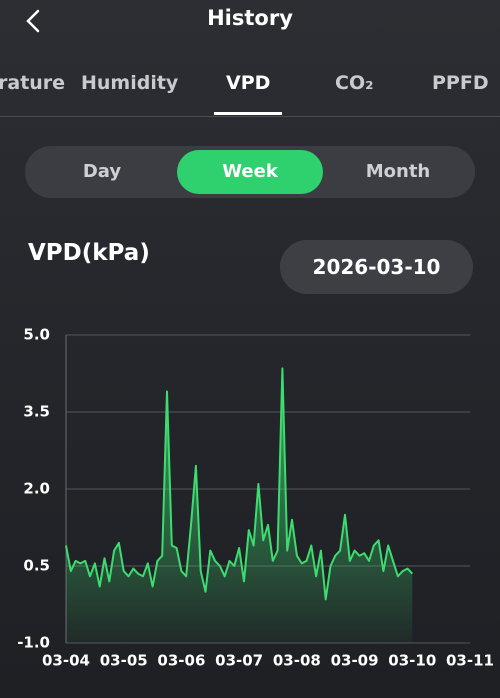  Describe the element at coordinates (36, 566) in the screenshot. I see `y-tick-label: 0.5` at that location.